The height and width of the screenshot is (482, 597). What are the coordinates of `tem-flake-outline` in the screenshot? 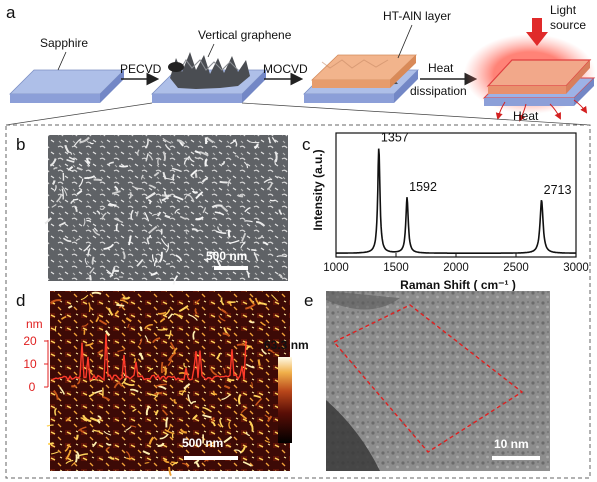 It's located at (428, 378).